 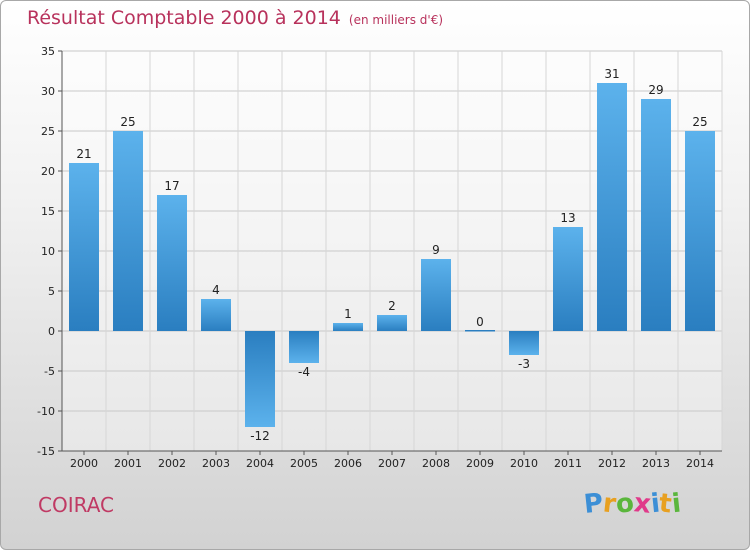 What do you see at coordinates (84, 463) in the screenshot?
I see `x-tick-label: 2000` at bounding box center [84, 463].